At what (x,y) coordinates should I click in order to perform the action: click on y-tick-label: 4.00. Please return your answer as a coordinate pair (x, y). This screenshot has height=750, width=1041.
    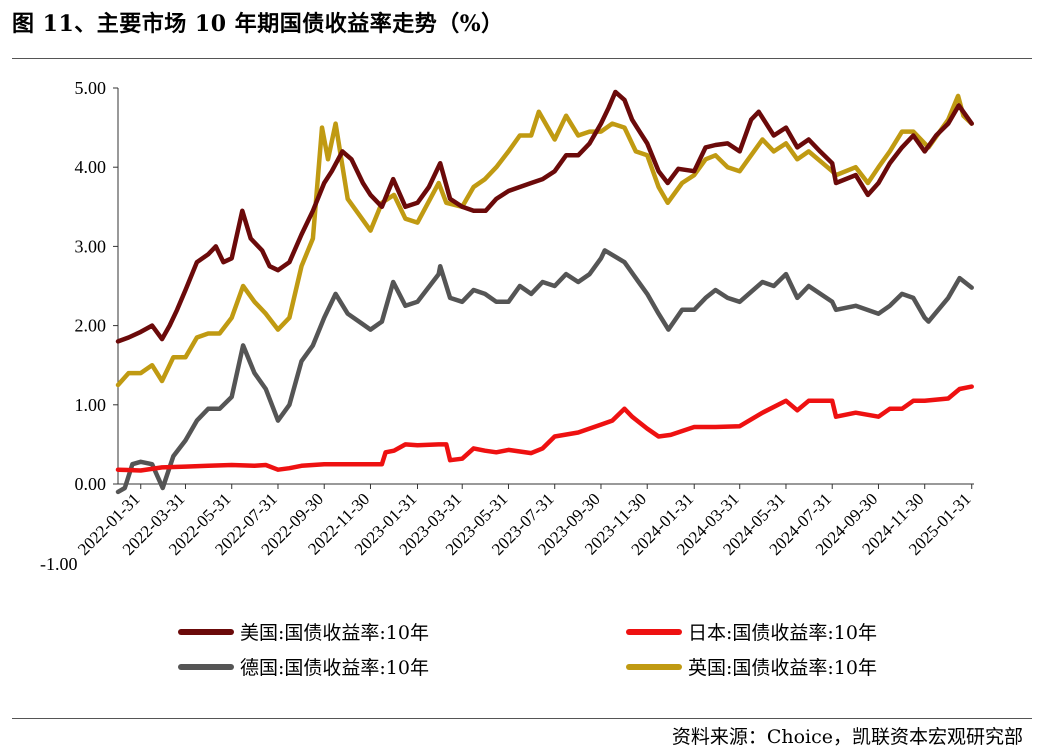
    Looking at the image, I should click on (91, 167).